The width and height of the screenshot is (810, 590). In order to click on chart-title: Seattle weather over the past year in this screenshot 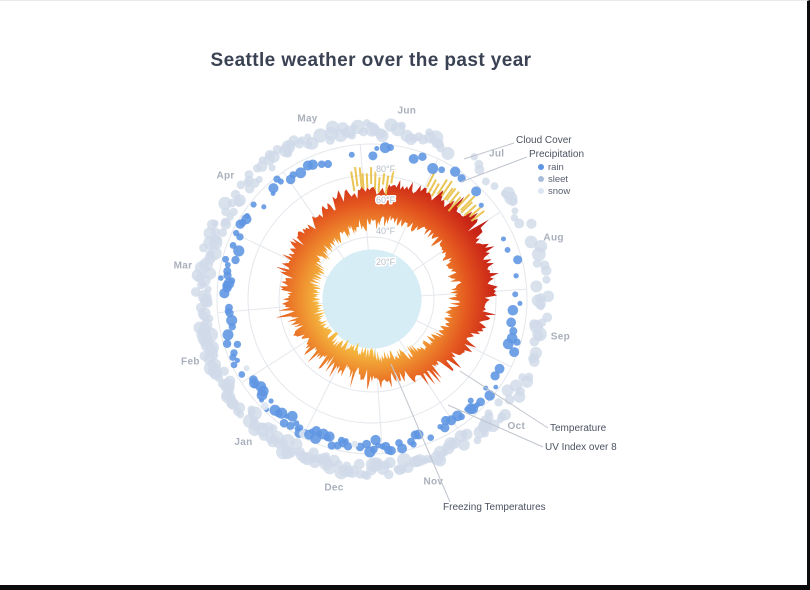, I will do `click(371, 60)`.